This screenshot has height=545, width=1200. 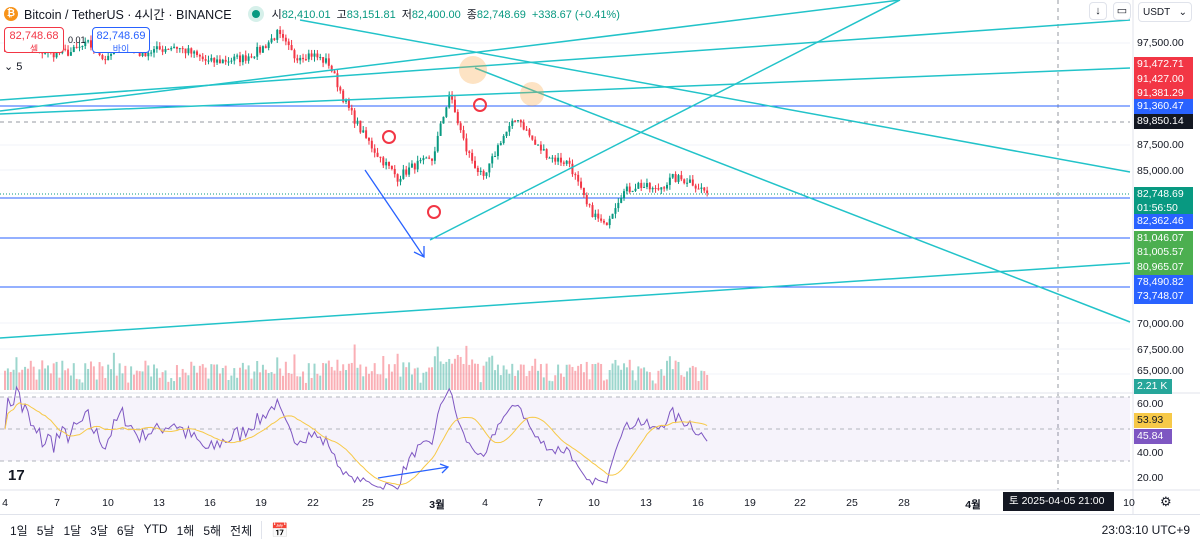 What do you see at coordinates (241, 530) in the screenshot?
I see `range-button: 전체` at bounding box center [241, 530].